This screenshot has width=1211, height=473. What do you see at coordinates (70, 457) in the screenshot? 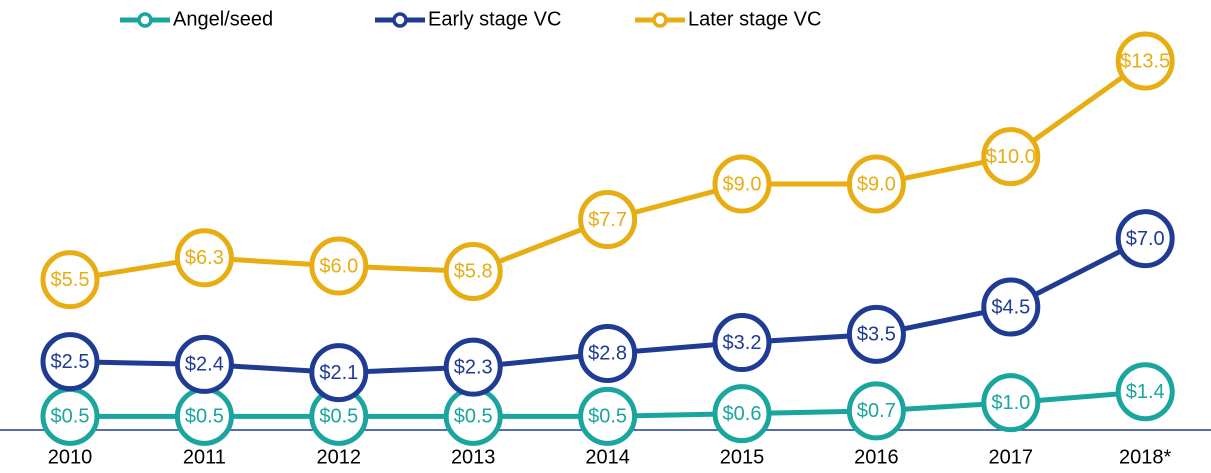
I see `x-tick-label: 2010` at bounding box center [70, 457].